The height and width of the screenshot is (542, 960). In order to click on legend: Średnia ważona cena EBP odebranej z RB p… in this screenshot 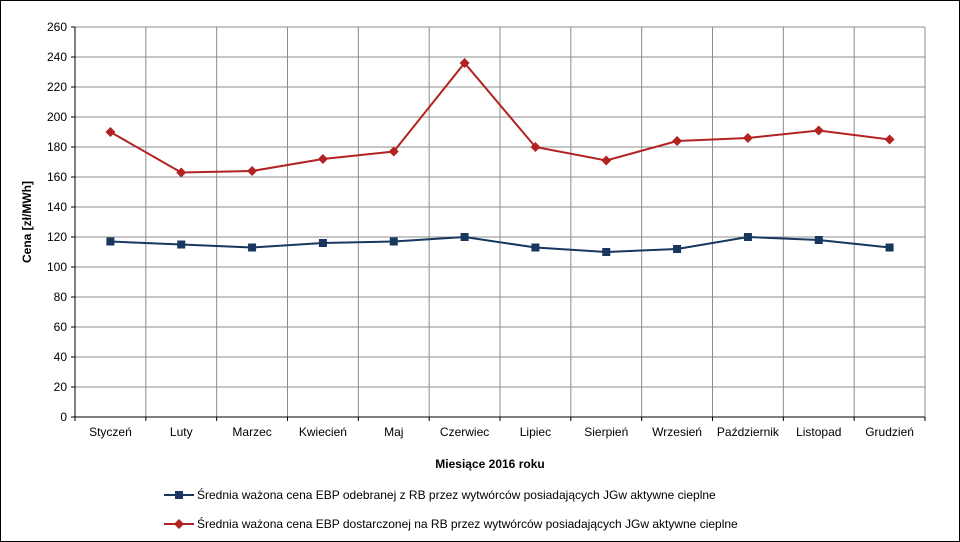, I will do `click(451, 509)`.